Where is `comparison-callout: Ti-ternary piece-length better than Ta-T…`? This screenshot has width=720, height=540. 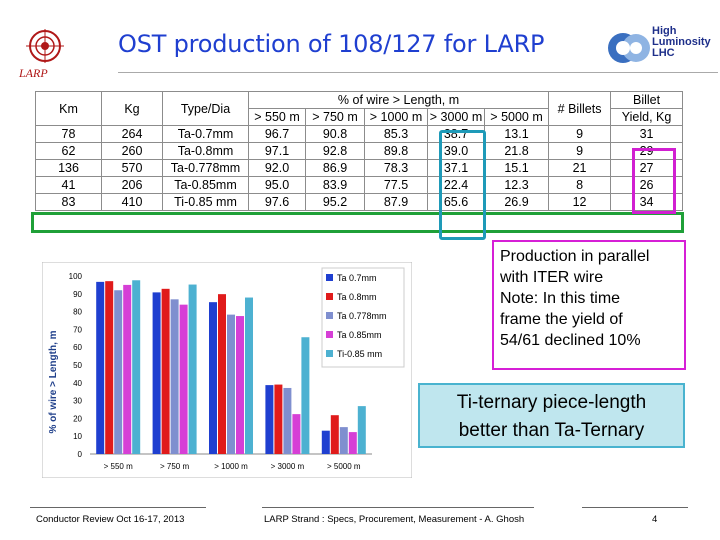
comparison-callout: Ti-ternary piece-length better than Ta-T… is located at coordinates (551, 415).